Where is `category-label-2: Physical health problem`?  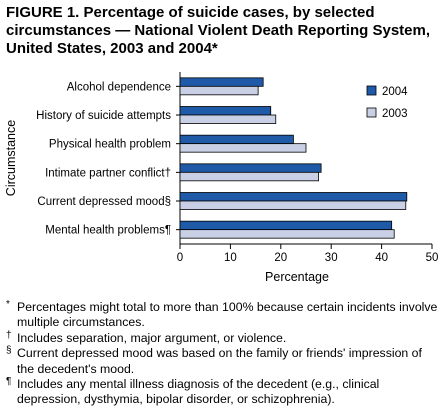 category-label-2: Physical health problem is located at coordinates (110, 145).